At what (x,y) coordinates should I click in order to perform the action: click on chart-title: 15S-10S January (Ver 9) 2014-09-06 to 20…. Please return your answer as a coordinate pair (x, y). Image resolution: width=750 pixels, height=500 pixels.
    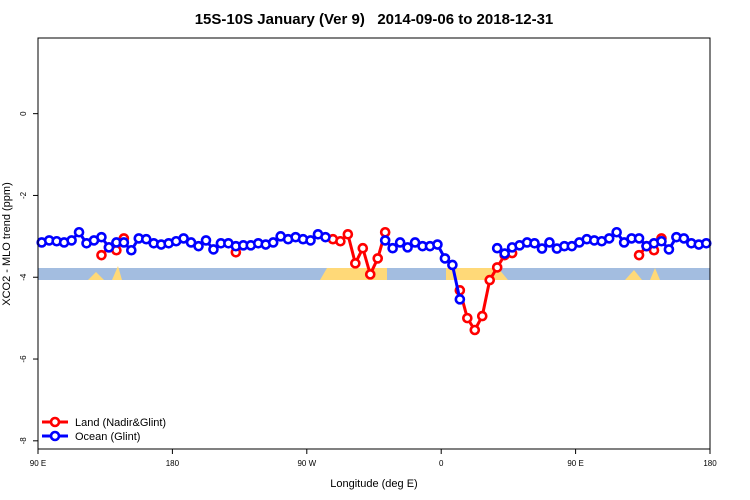
    Looking at the image, I should click on (374, 19).